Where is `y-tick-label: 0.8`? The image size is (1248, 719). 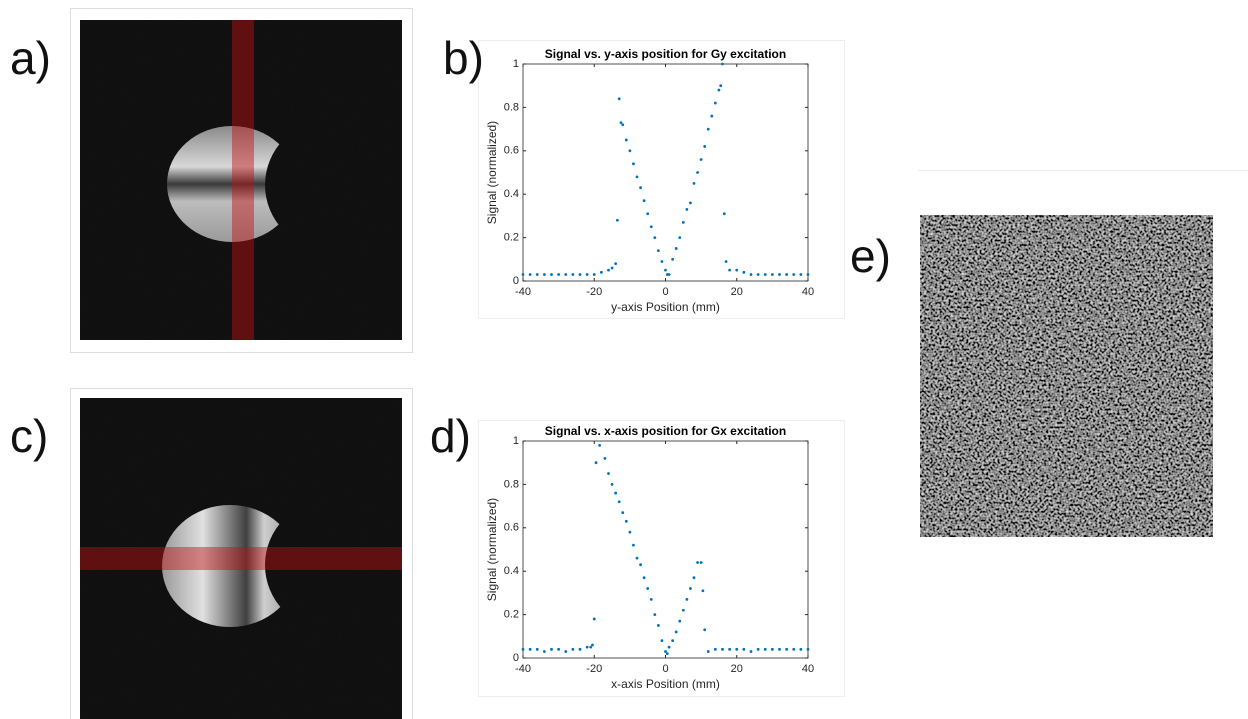
y-tick-label: 0.8 is located at coordinates (511, 484).